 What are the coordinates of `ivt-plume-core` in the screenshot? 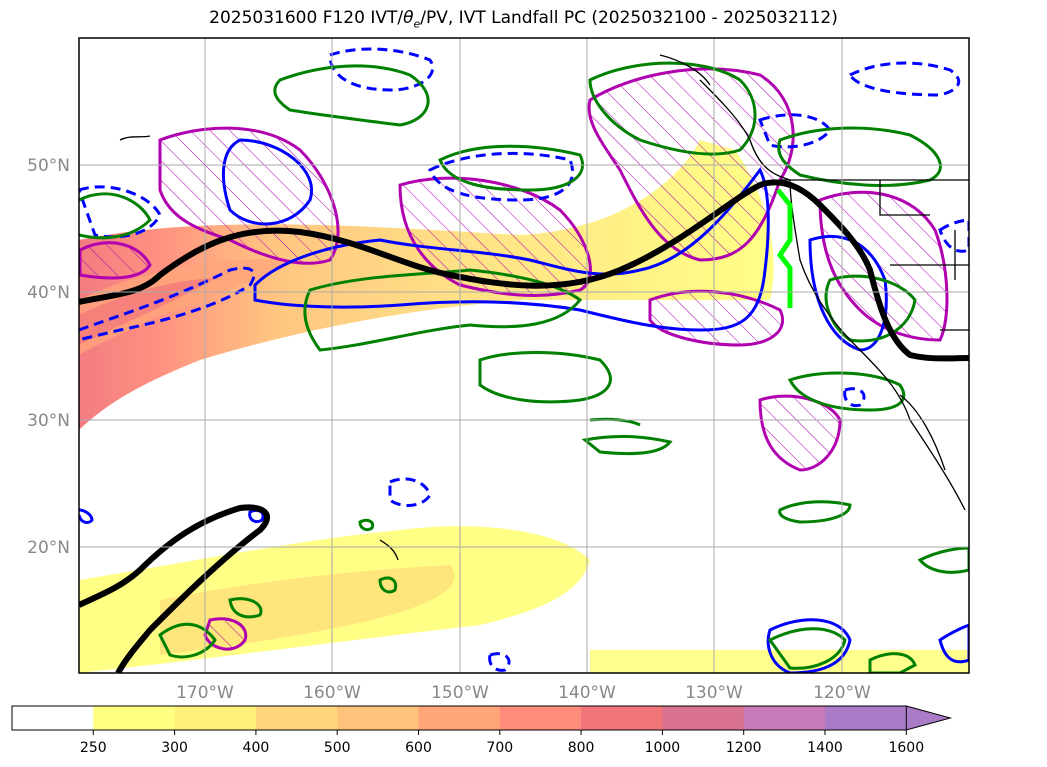 It's located at (189, 307).